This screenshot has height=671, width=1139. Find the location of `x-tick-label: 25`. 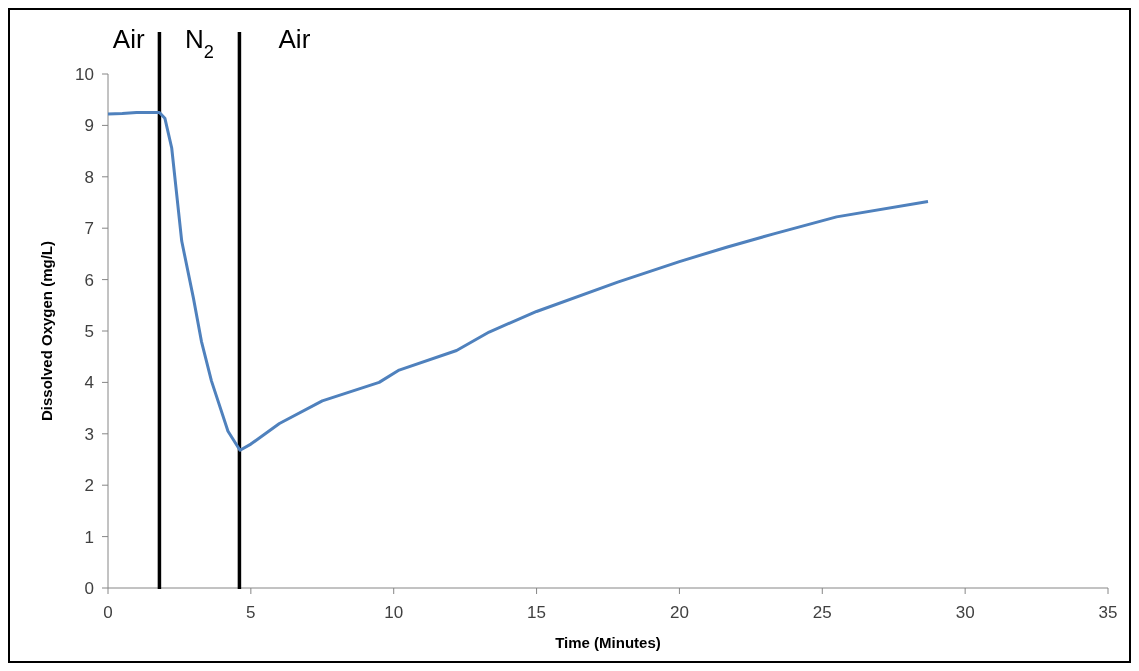

x-tick-label: 25 is located at coordinates (822, 612).